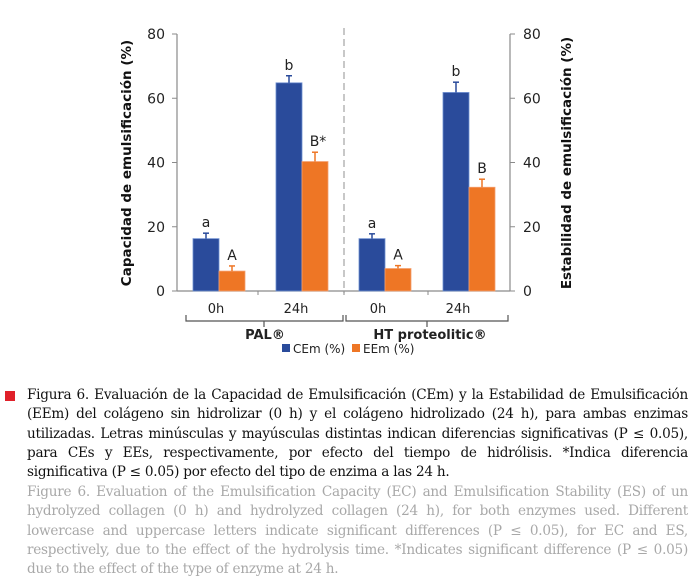  I want to click on left-tick-label: 40, so click(156, 164).